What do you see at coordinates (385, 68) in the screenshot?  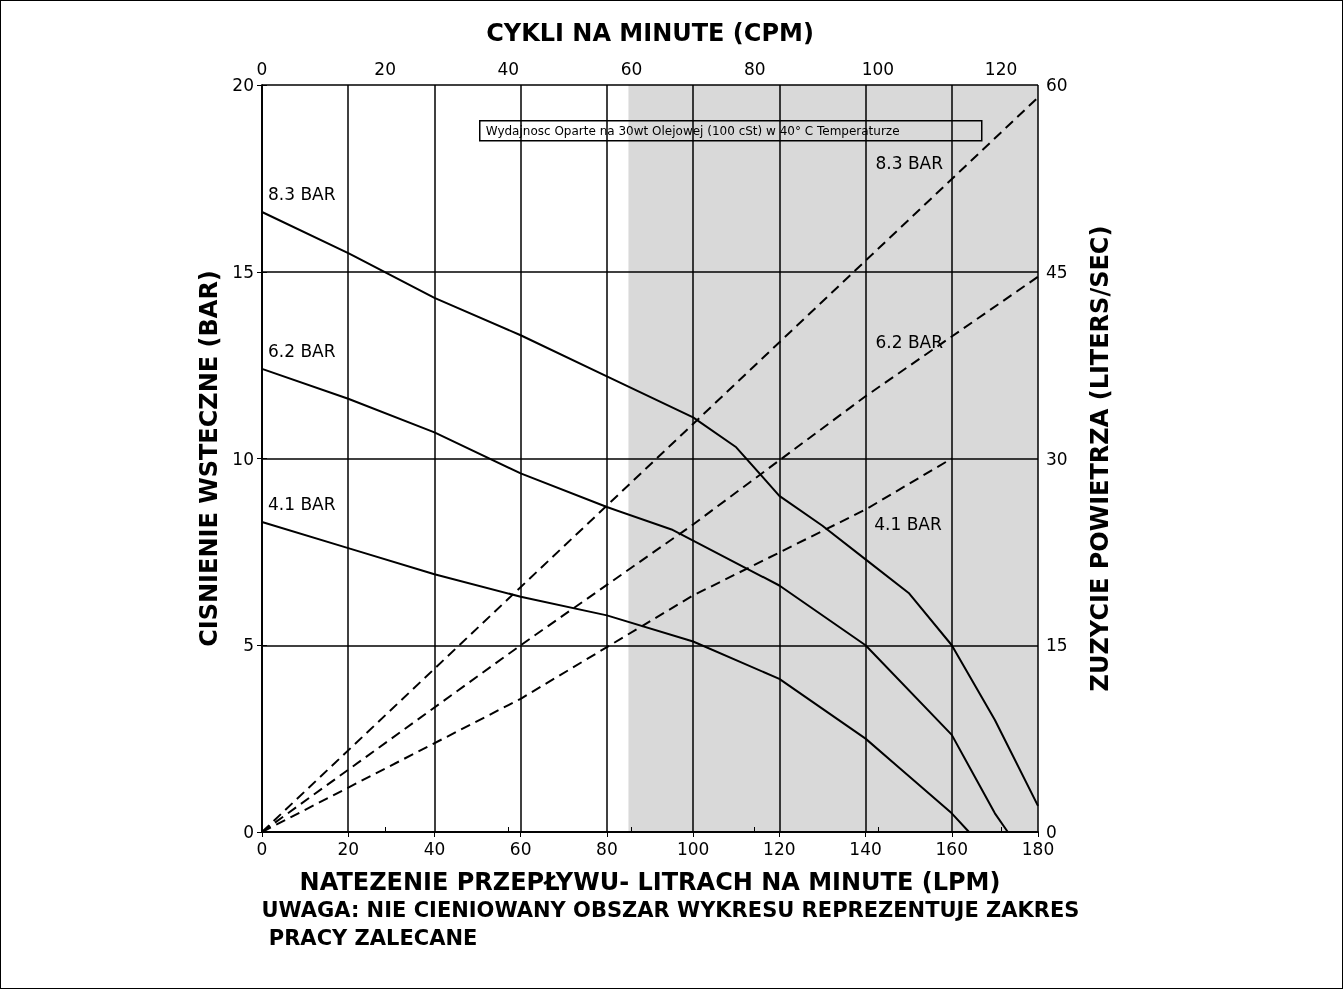 I see `x2-tick-label: 20` at bounding box center [385, 68].